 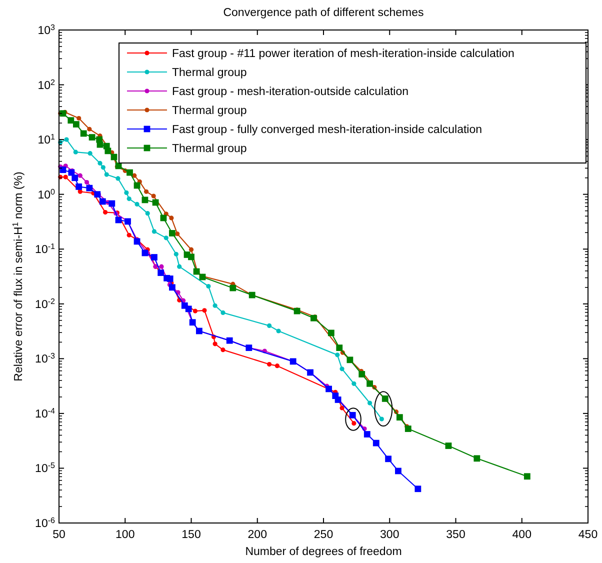 I want to click on y-tick-label: 10$^{2}$, so click(x=47, y=84).